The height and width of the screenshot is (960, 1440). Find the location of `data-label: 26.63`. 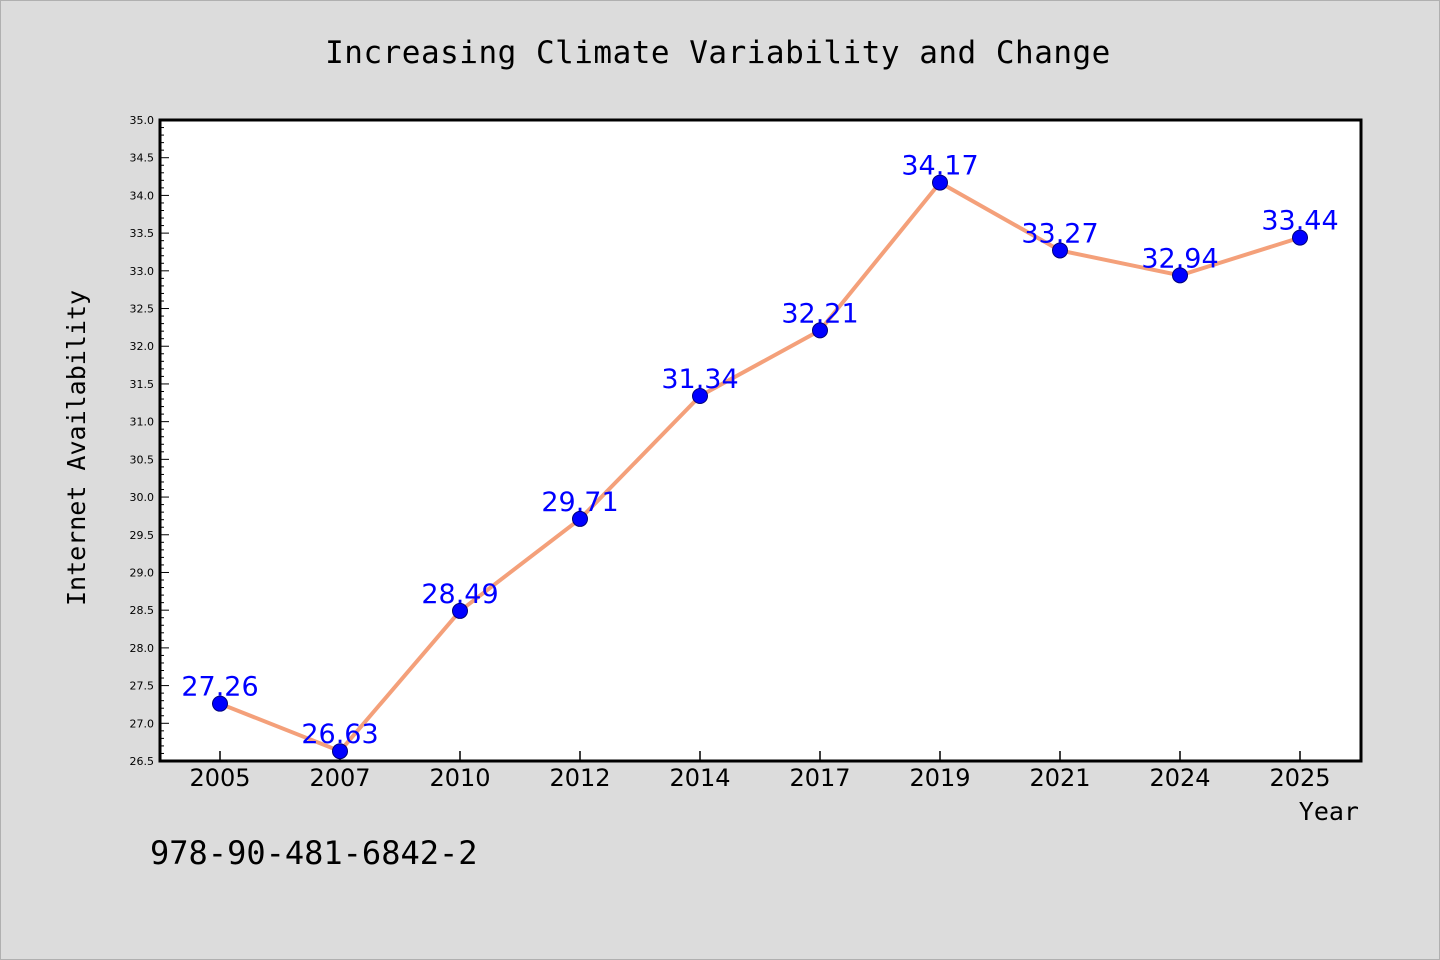

data-label: 26.63 is located at coordinates (339, 734).